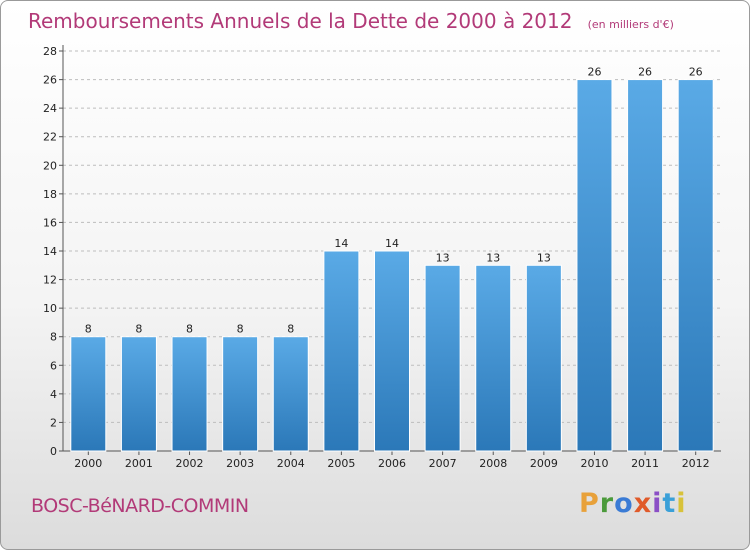 This screenshot has height=550, width=750. Describe the element at coordinates (88, 463) in the screenshot. I see `x-tick-label-2000: 2000` at that location.